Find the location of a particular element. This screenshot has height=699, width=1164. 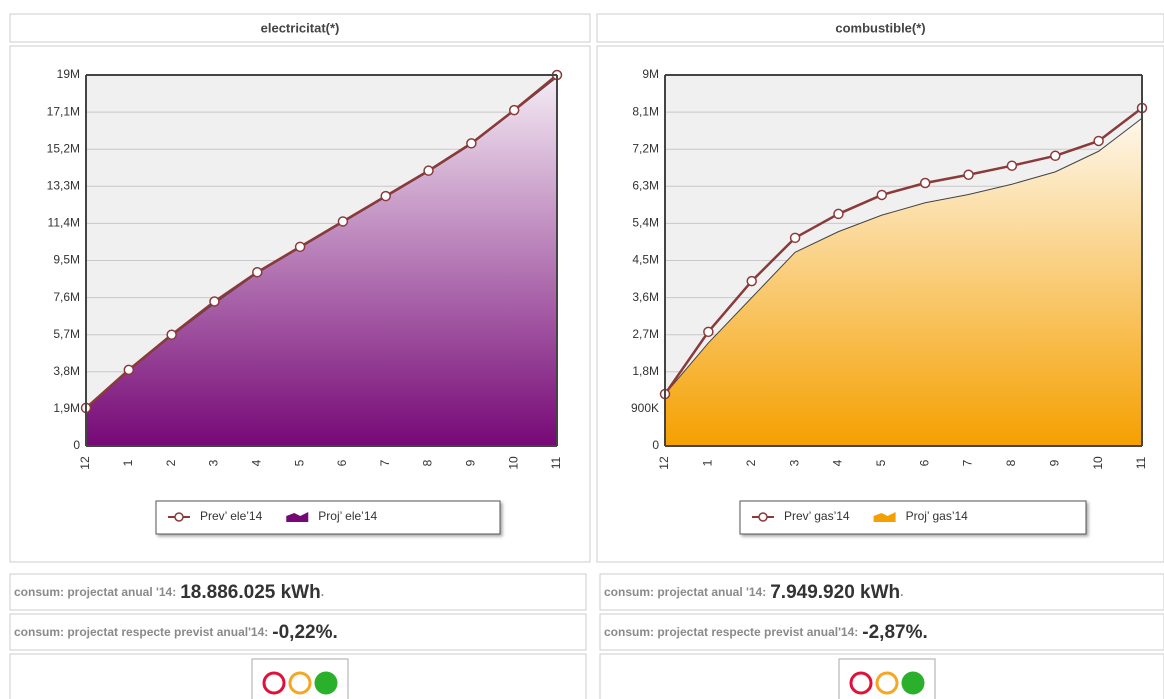

annual-value: 18.886.025 kWh is located at coordinates (250, 592).